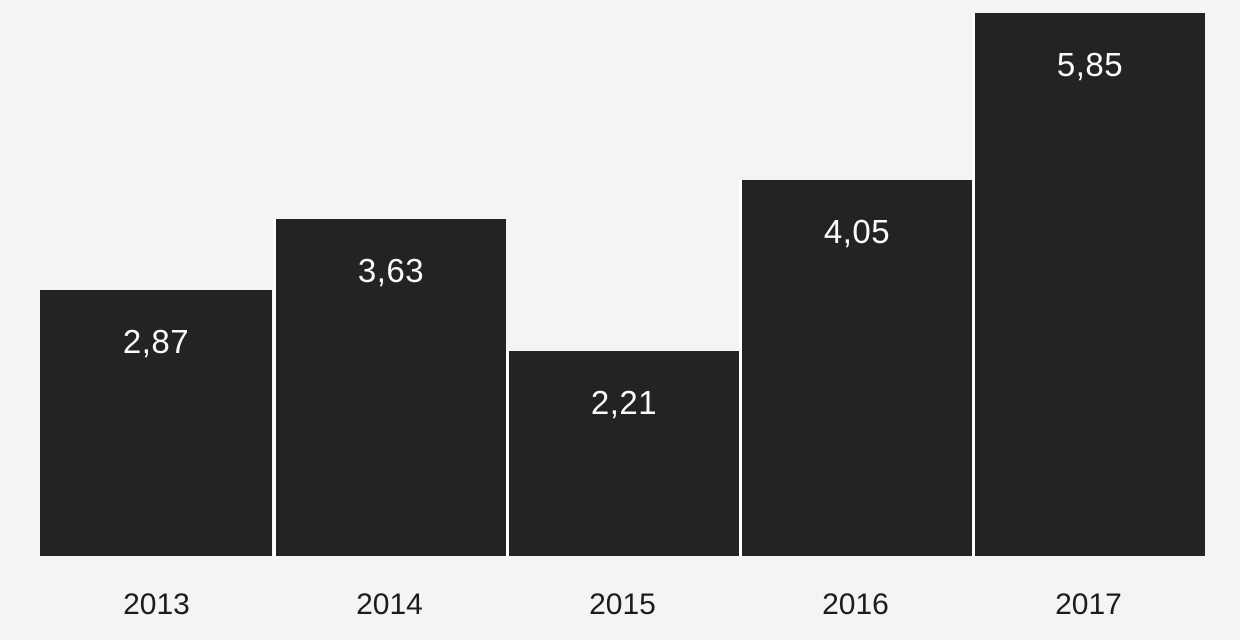 This screenshot has width=1240, height=640. Describe the element at coordinates (622, 604) in the screenshot. I see `x-axis-tick-label: 2015` at that location.